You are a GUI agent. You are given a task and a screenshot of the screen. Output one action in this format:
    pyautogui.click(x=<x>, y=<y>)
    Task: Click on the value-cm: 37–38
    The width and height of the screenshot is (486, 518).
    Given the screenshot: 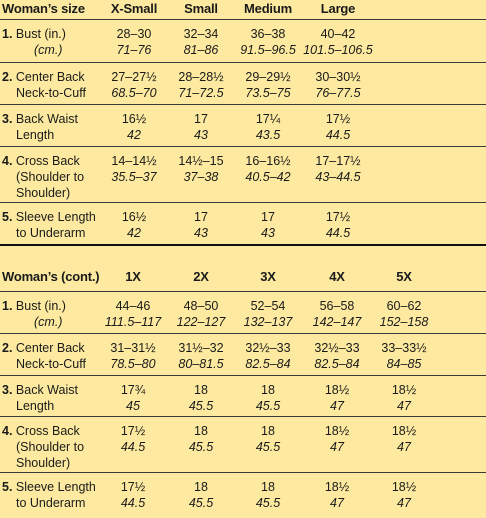 What is the action you would take?
    pyautogui.click(x=201, y=177)
    